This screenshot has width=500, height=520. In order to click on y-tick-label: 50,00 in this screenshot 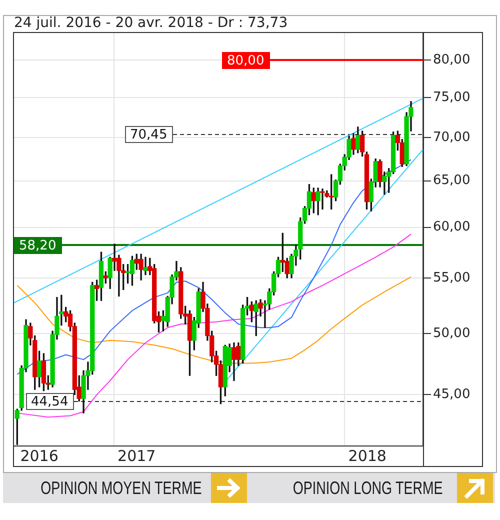, I will do `click(451, 333)`.